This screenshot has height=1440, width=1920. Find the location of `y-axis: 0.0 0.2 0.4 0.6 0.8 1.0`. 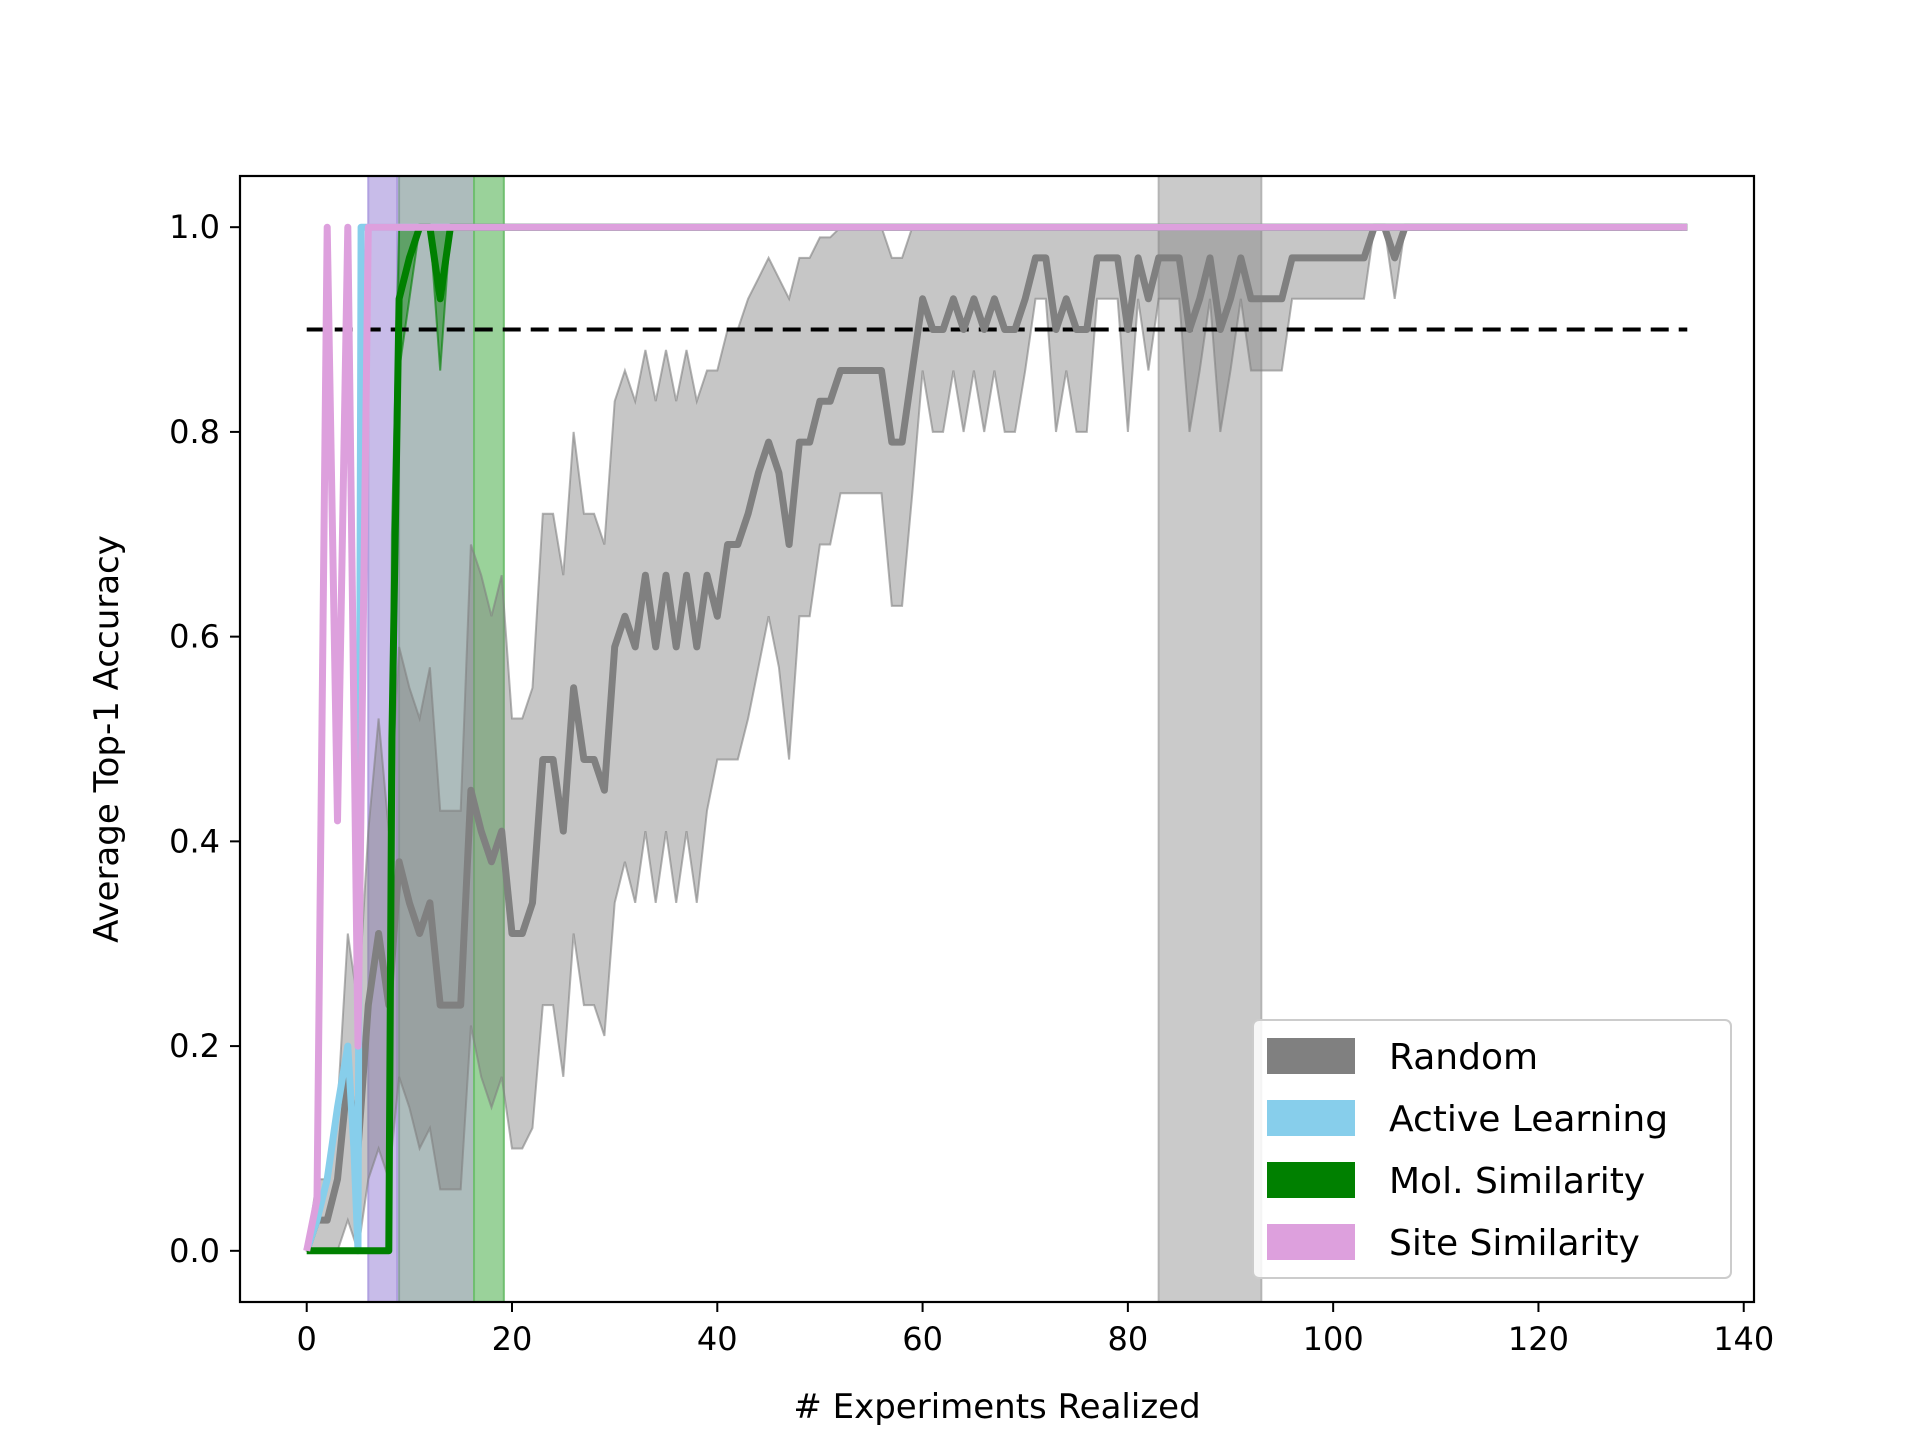

y-axis: 0.0 0.2 0.4 0.6 0.8 1.0 is located at coordinates (204, 739).